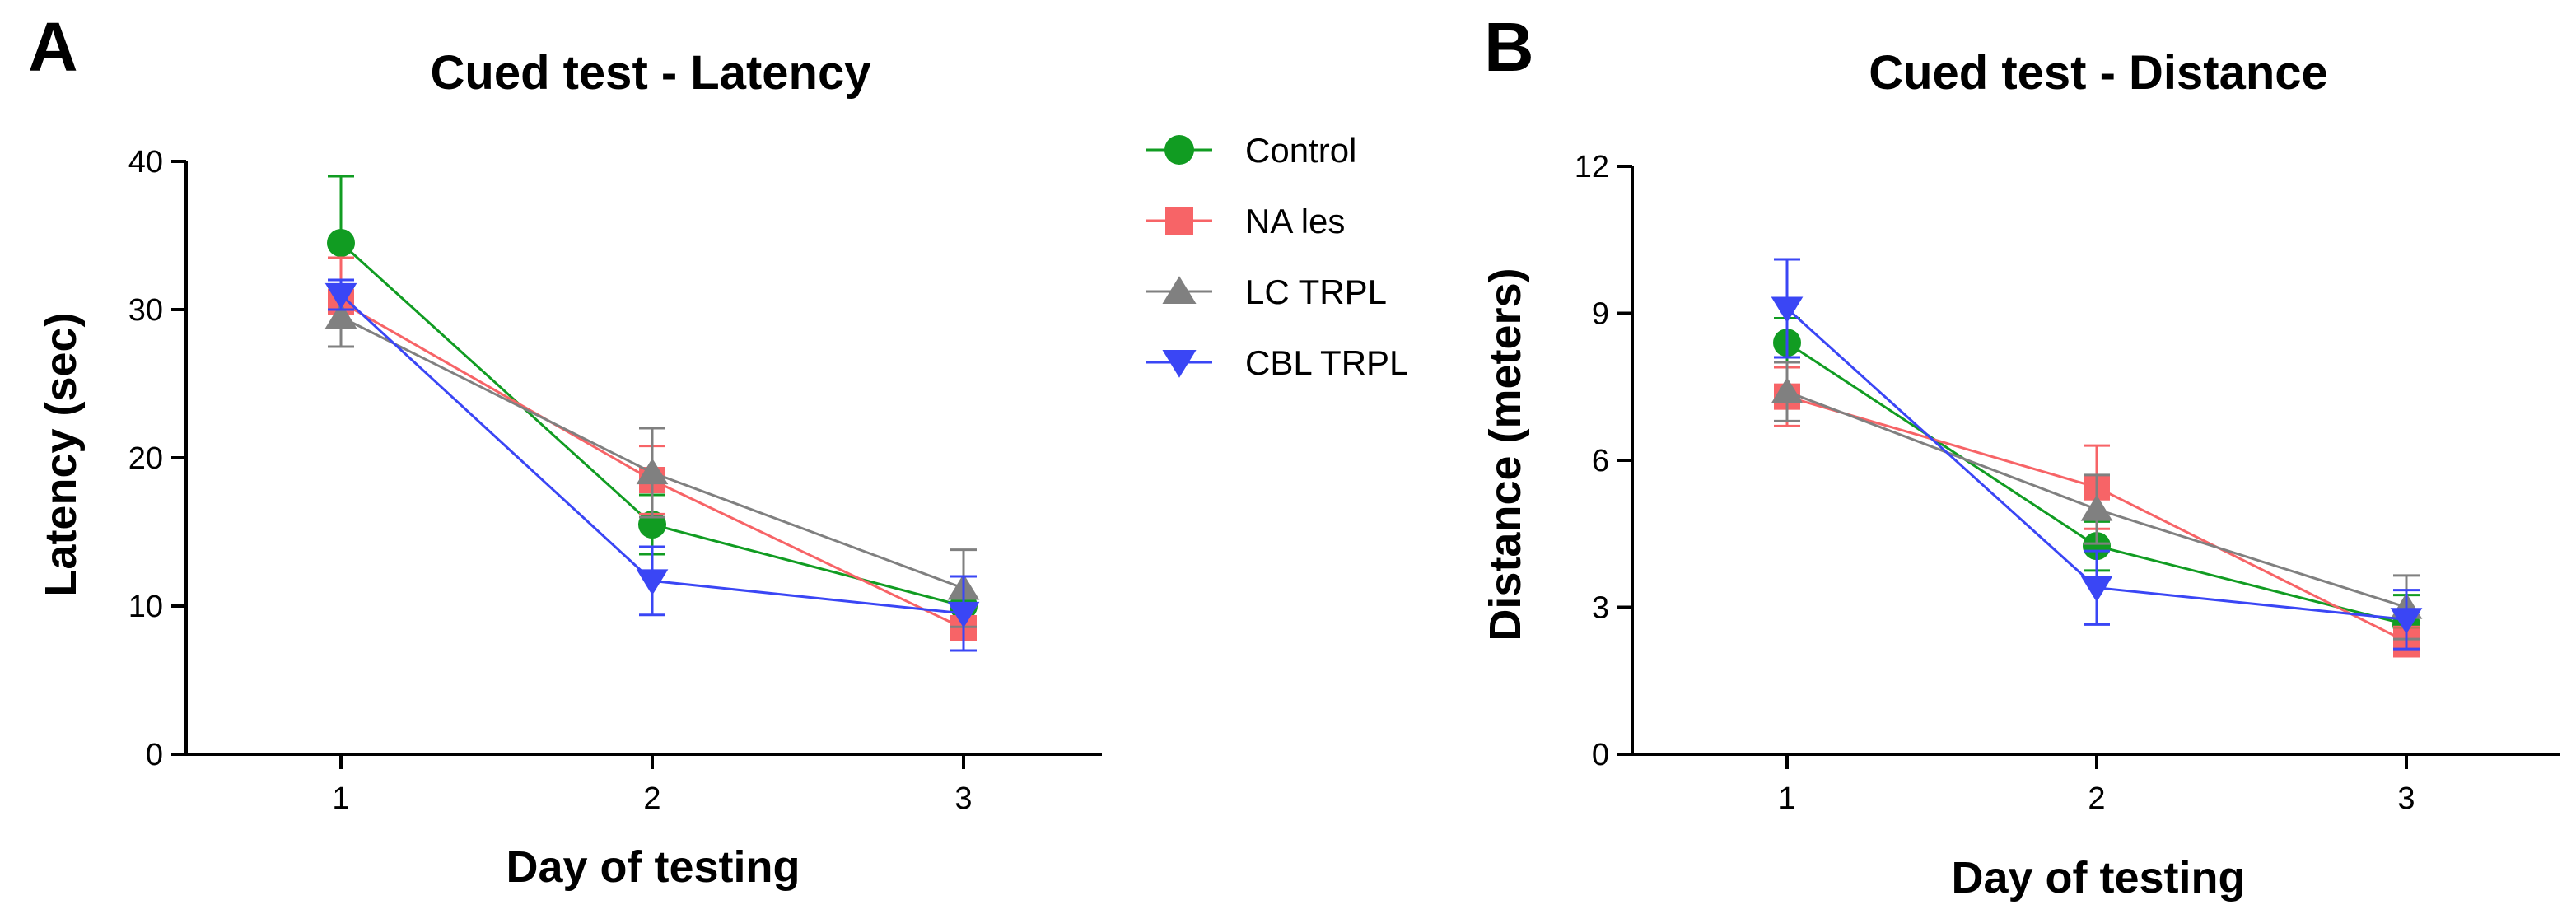  What do you see at coordinates (154, 755) in the screenshot?
I see `y-tick-label-a: 0` at bounding box center [154, 755].